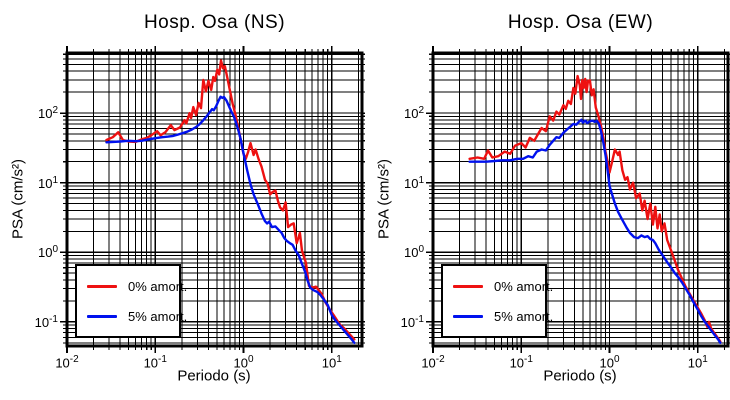  What do you see at coordinates (214, 22) in the screenshot?
I see `plot-title: Hosp. Osa (NS)` at bounding box center [214, 22].